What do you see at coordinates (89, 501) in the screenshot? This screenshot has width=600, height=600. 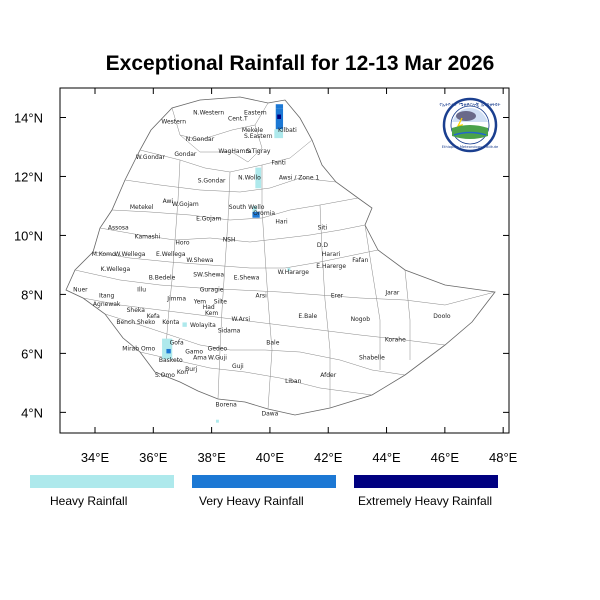 I see `legend-label-heavy: Heavy Rainfall` at bounding box center [89, 501].